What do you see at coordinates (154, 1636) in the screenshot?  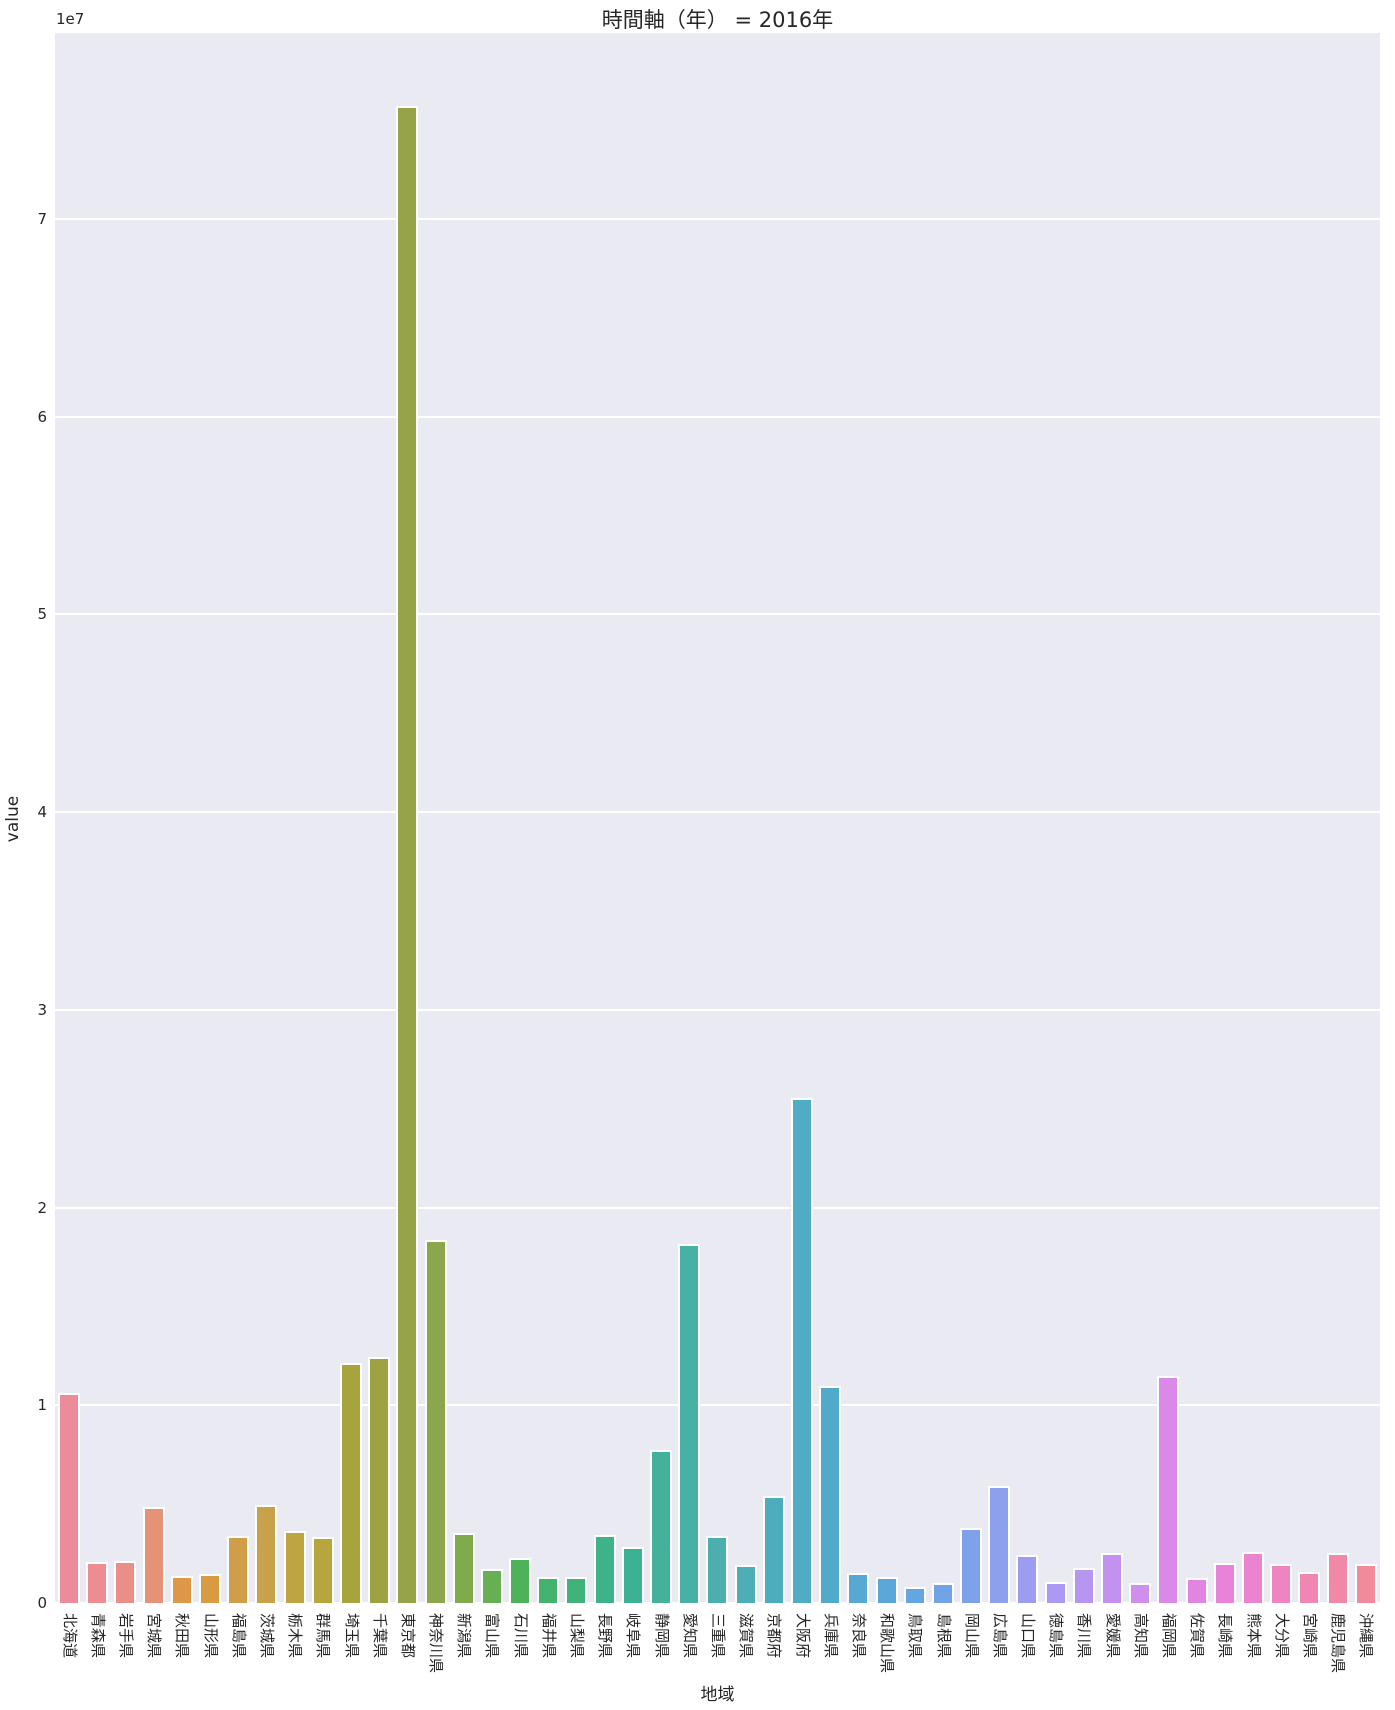 I see `x-tick-label-宮城県: 宮城県` at bounding box center [154, 1636].